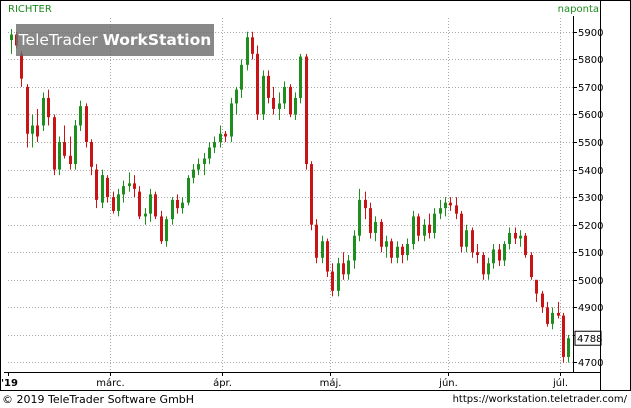 This screenshot has width=631, height=408. What do you see at coordinates (58, 40) in the screenshot?
I see `logo-brand: TeleTrader` at bounding box center [58, 40].